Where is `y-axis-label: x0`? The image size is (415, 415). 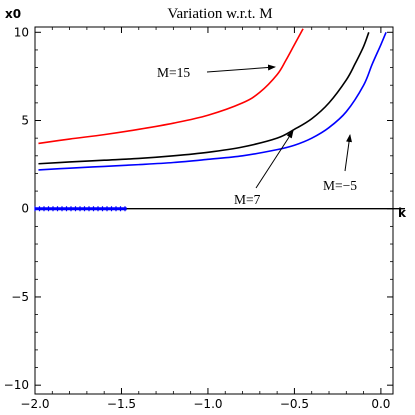 y-axis-label: x0 is located at coordinates (13, 14).